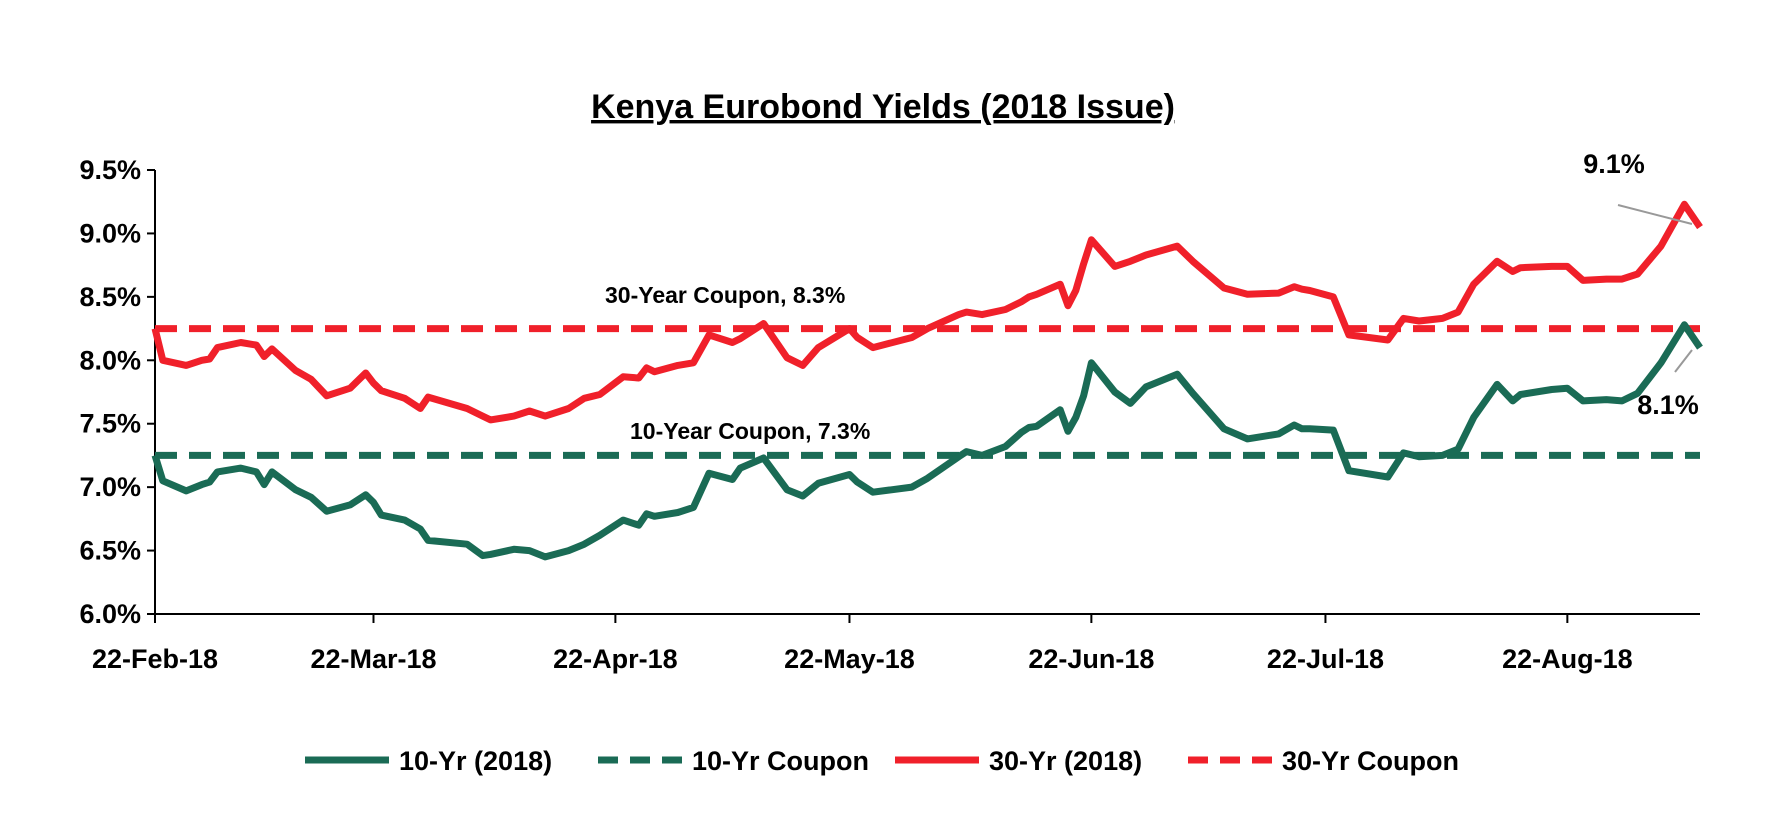 This screenshot has width=1766, height=826. Describe the element at coordinates (475, 761) in the screenshot. I see `legend-label: 10-Yr (2018)` at that location.